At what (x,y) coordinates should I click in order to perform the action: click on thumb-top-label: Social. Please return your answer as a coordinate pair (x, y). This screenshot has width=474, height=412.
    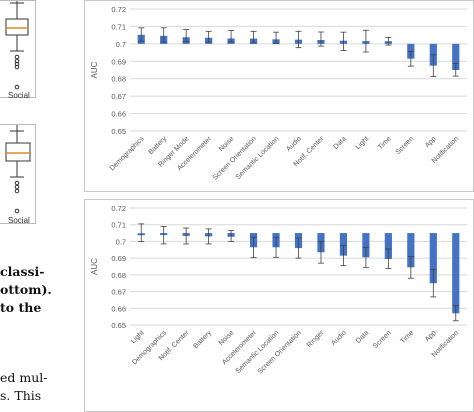
    Looking at the image, I should click on (19, 95).